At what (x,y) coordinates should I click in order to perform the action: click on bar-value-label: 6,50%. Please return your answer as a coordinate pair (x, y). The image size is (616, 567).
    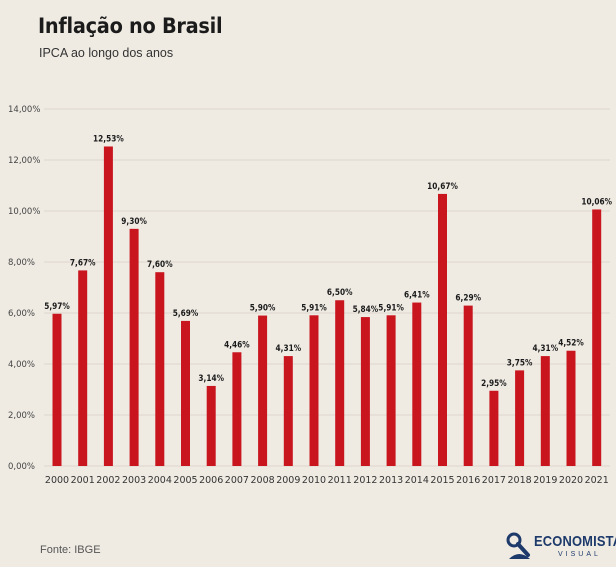
    Looking at the image, I should click on (340, 292).